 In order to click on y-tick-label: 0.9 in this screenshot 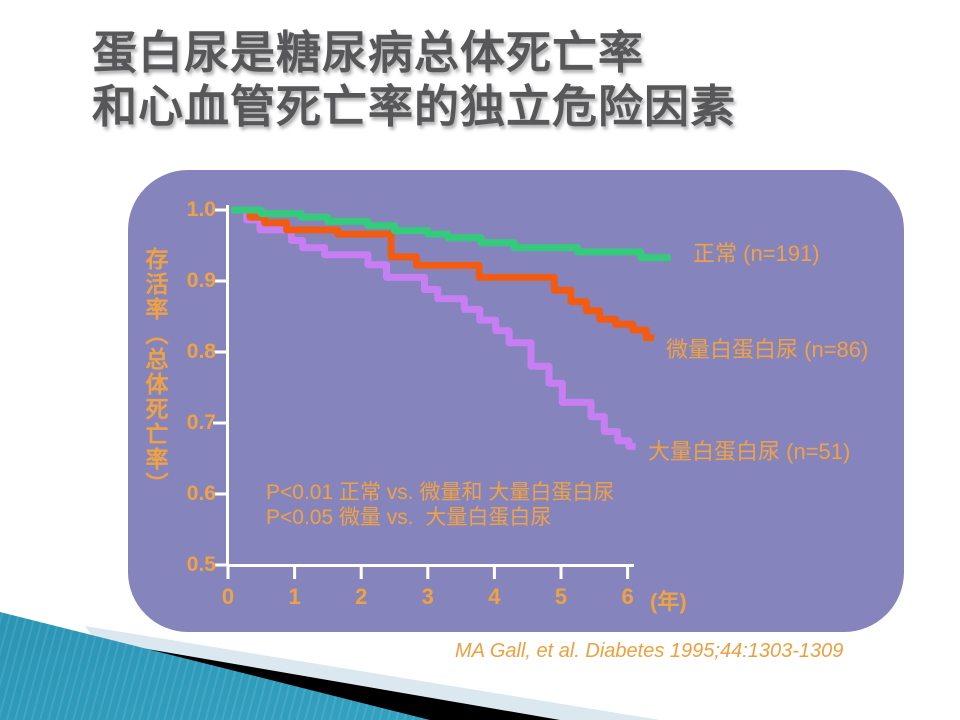, I will do `click(201, 280)`.